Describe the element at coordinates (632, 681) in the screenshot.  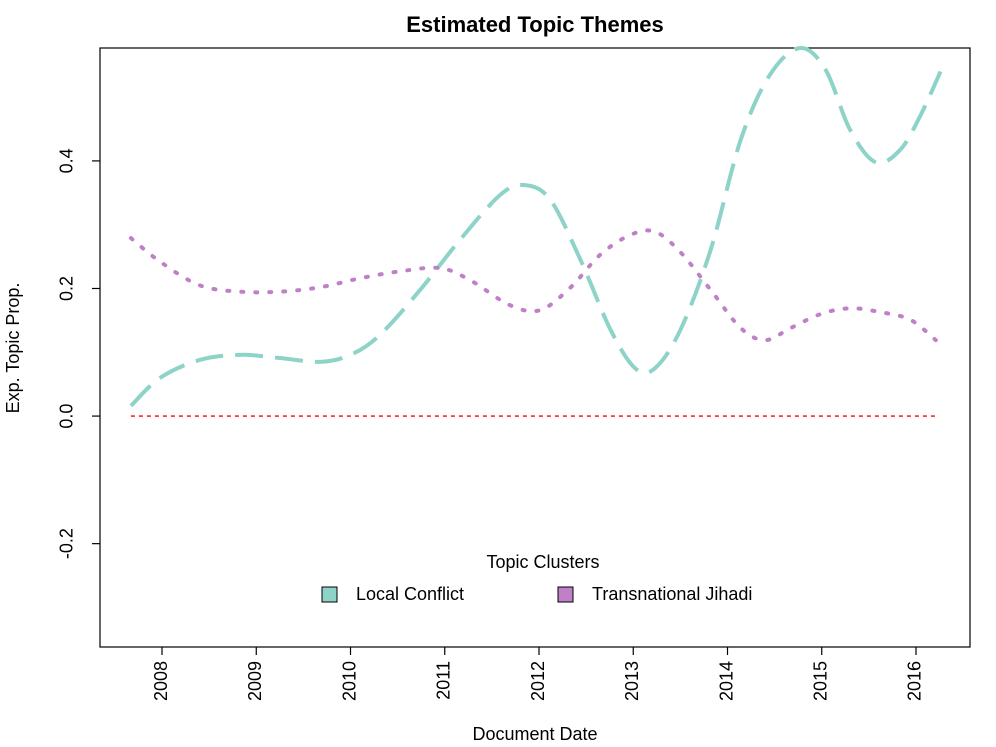
I see `x-tick-label: 2013` at that location.